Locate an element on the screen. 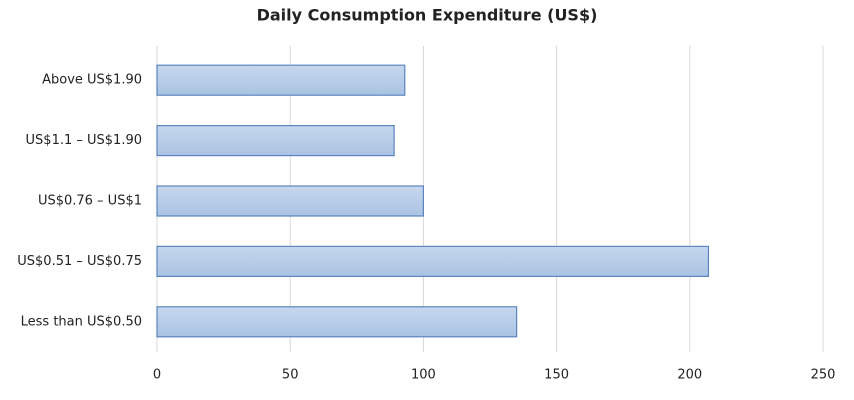  x-tick-label: 200 is located at coordinates (689, 375).